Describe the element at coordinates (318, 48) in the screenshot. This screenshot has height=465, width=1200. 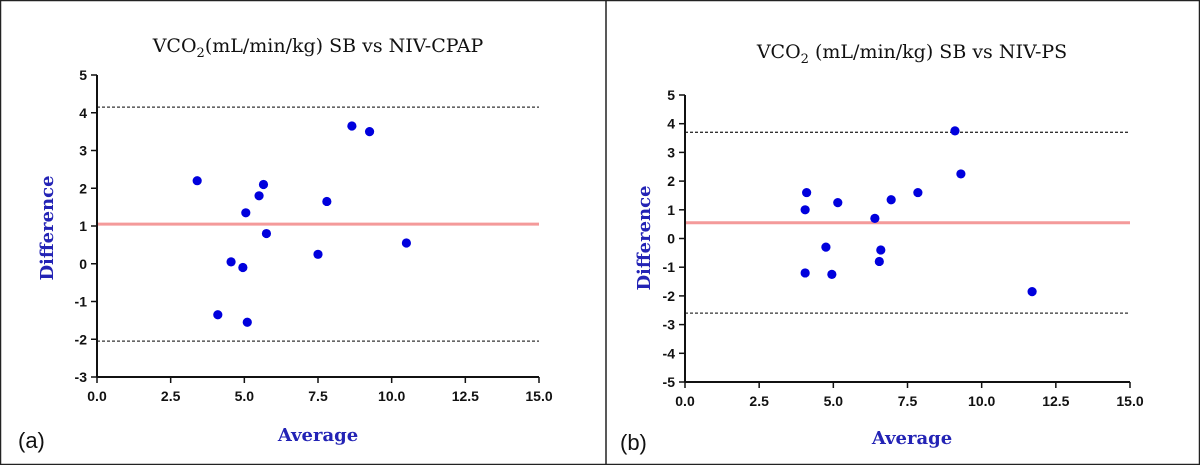
I see `chart-title: VCO2(mL/min/kg) SB vs NIV-CPAP` at that location.